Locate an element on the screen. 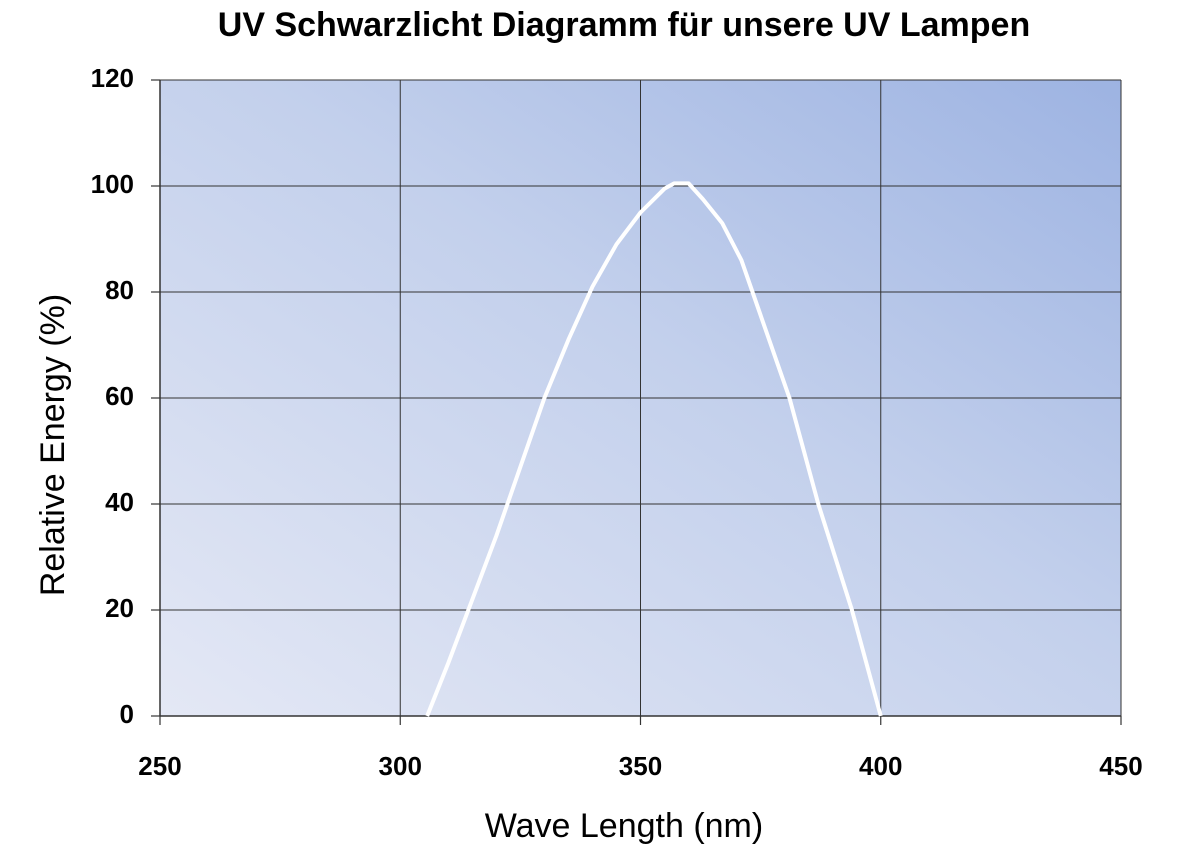 This screenshot has width=1204, height=848. y-tick-label: 0 is located at coordinates (127, 714).